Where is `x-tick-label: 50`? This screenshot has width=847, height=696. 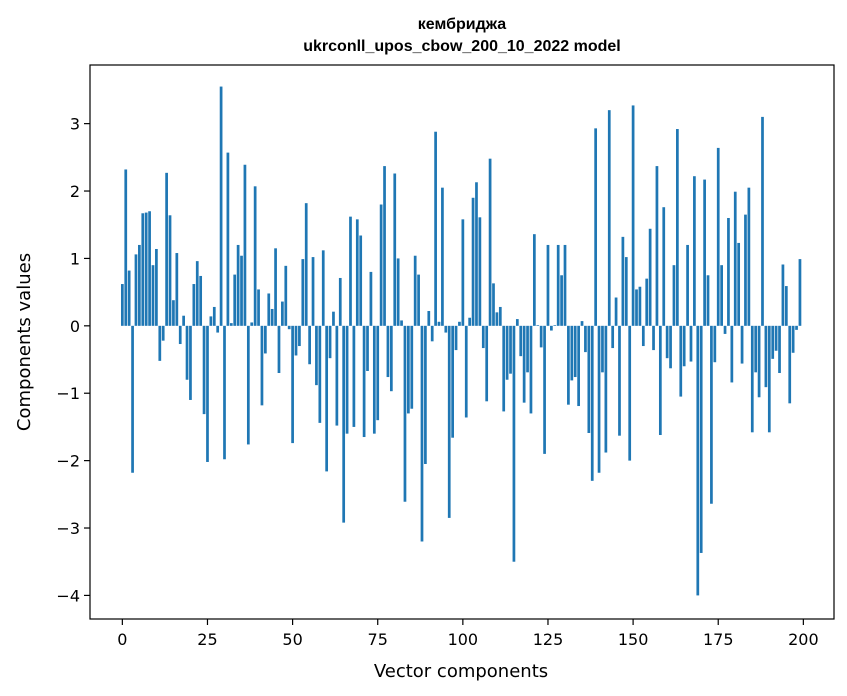
x-tick-label: 50 is located at coordinates (292, 639).